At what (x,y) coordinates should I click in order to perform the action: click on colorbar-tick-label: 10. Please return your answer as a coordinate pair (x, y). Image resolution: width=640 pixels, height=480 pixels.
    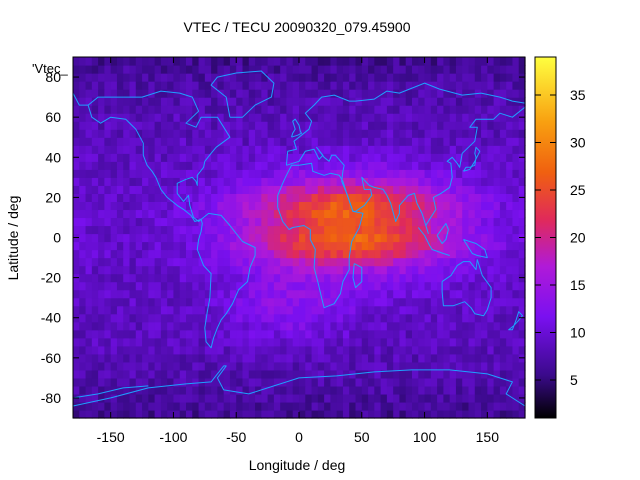
    Looking at the image, I should click on (578, 333).